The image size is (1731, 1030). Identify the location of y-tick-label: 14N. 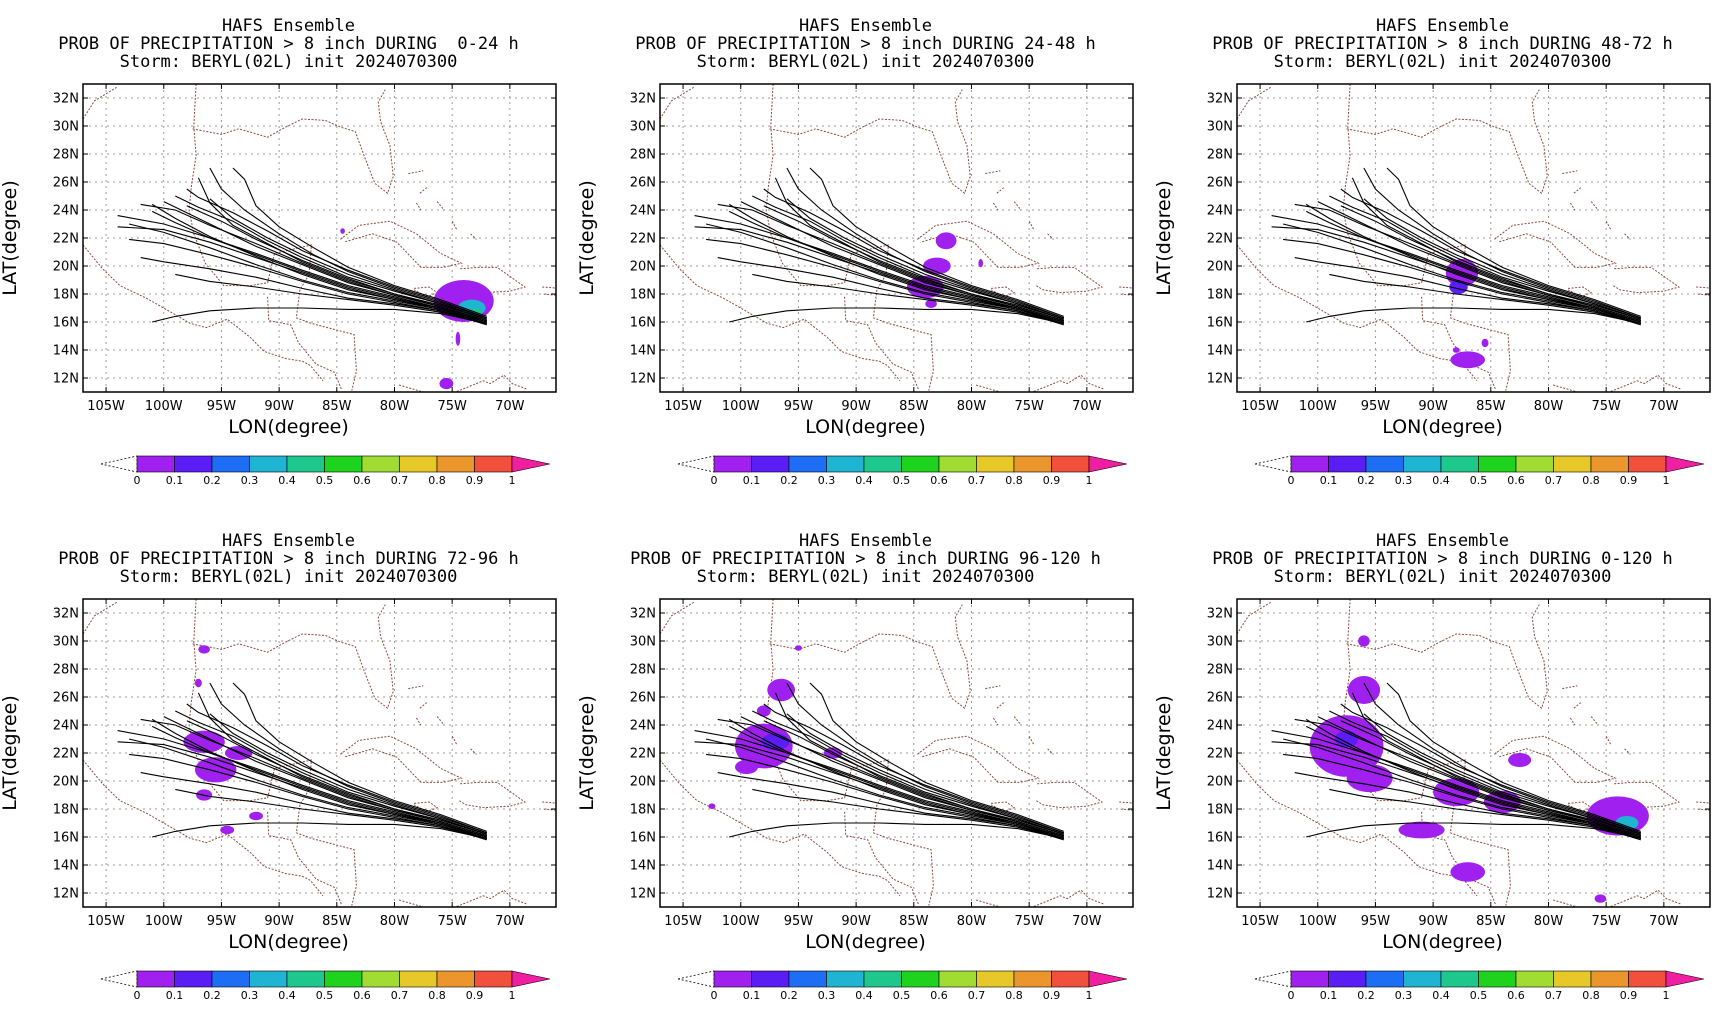
(1220, 866).